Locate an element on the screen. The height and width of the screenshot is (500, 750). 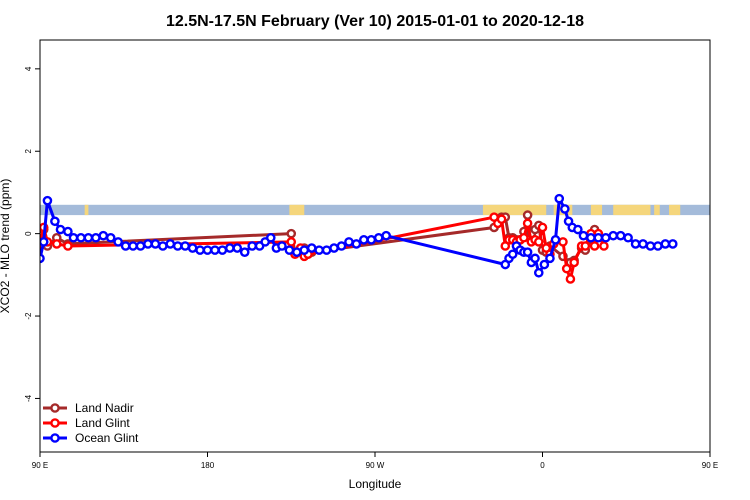
x-tick-label: 180 is located at coordinates (208, 465).